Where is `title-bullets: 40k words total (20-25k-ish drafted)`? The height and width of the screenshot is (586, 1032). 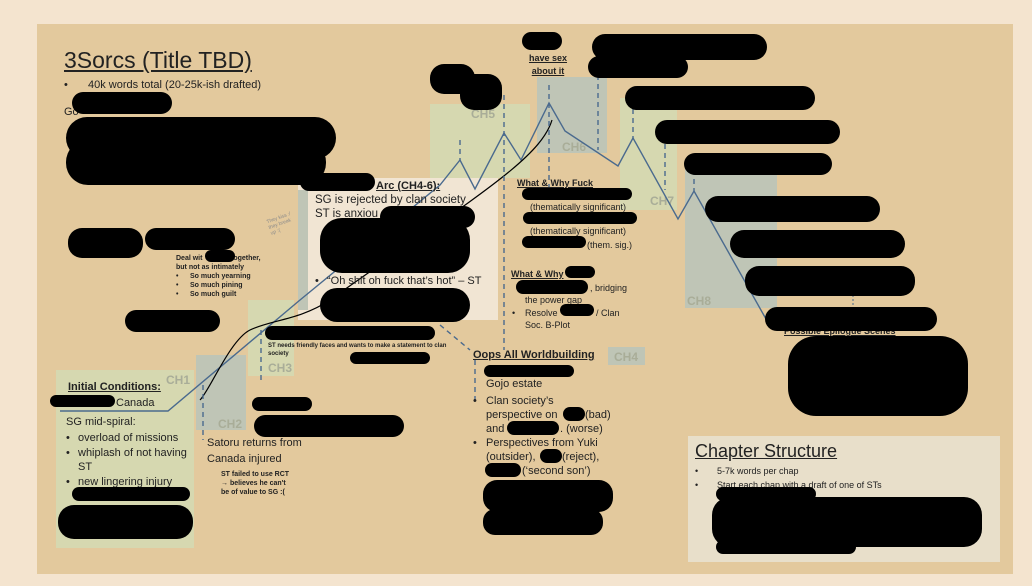
title-bullets: 40k words total (20-25k-ish drafted) is located at coordinates (162, 85).